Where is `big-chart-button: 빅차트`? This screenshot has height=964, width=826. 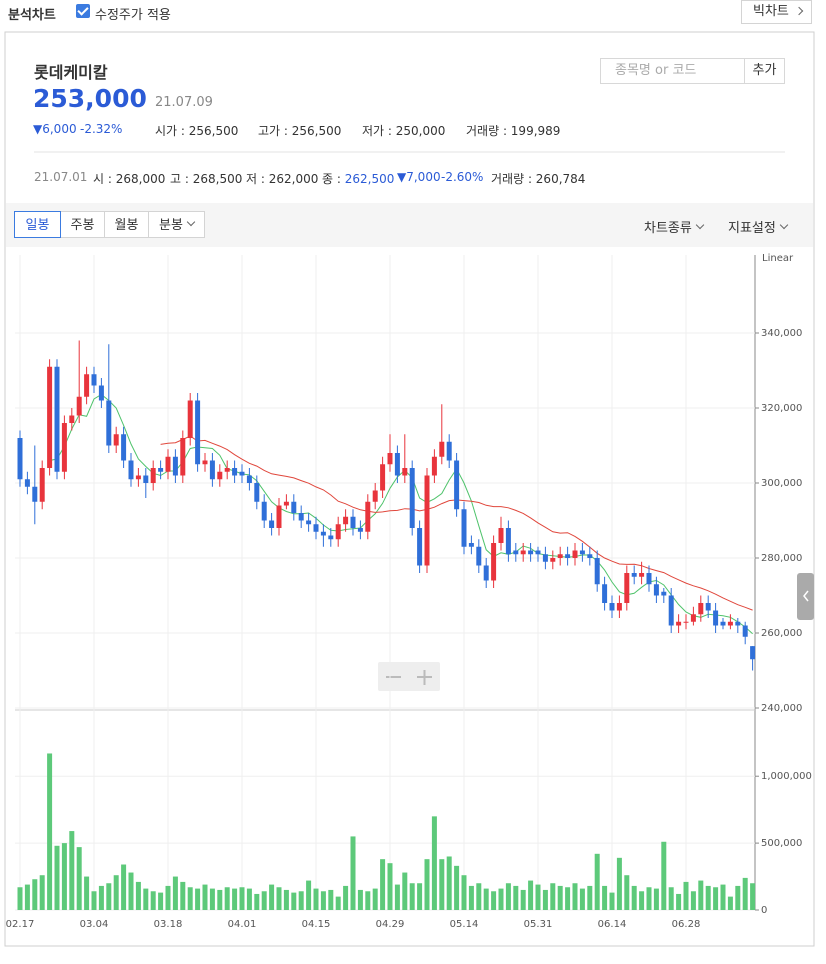
big-chart-button: 빅차트 is located at coordinates (776, 12).